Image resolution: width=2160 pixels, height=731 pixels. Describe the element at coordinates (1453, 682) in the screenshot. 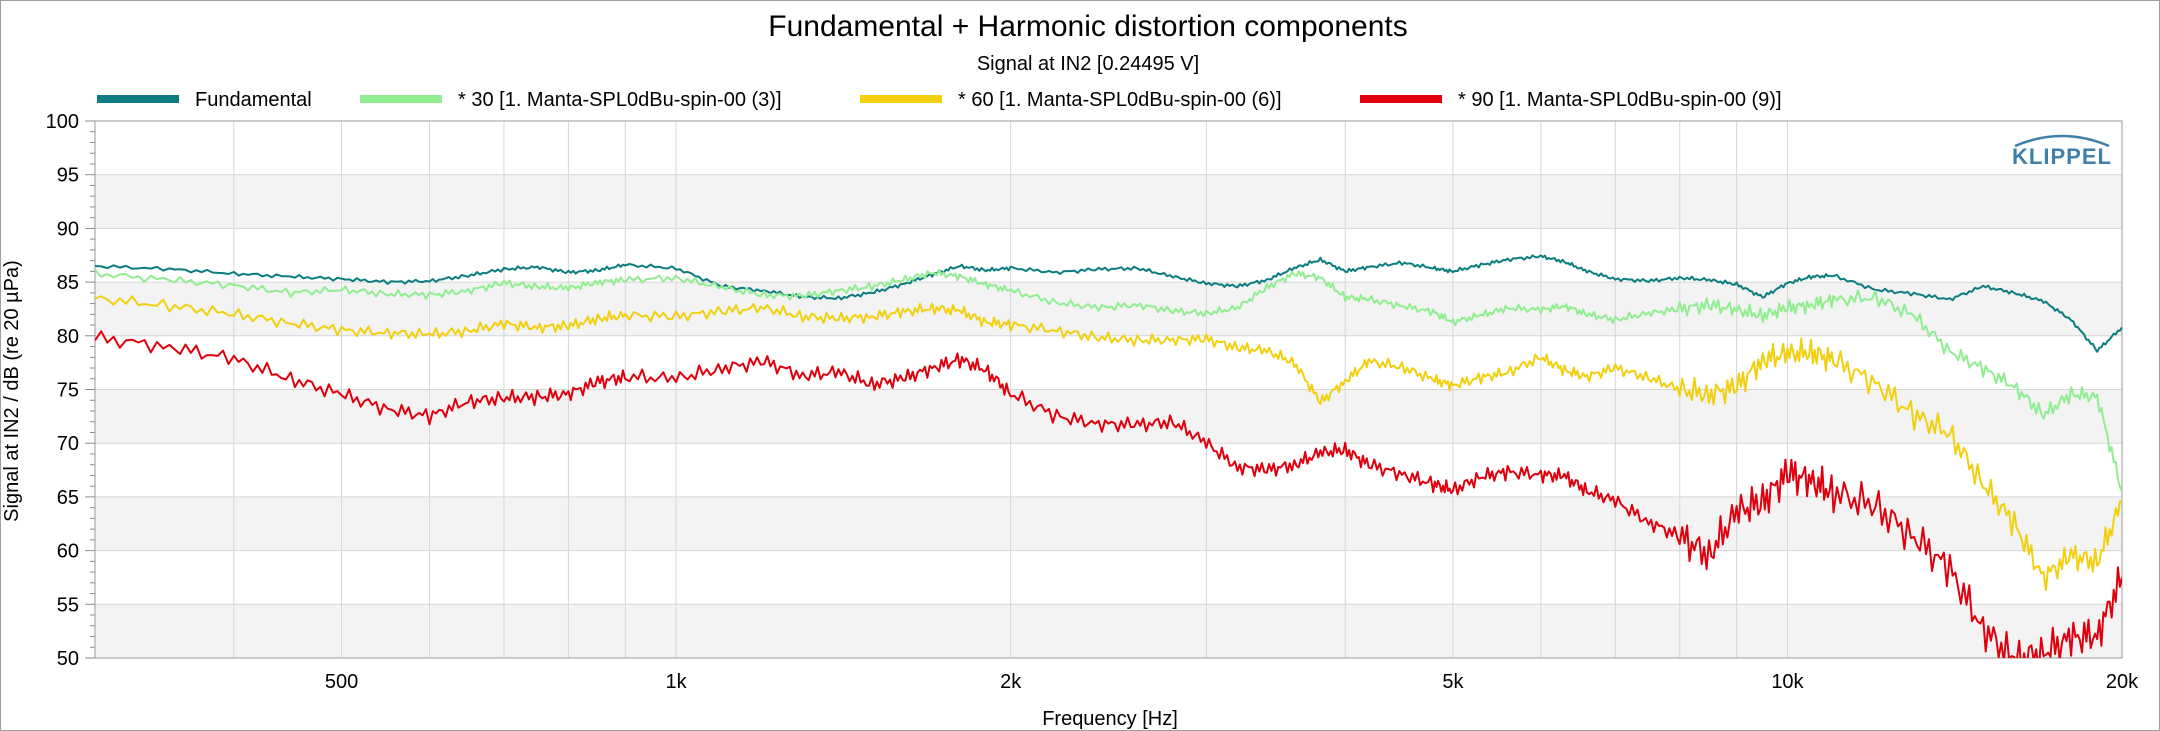

I see `x-tick-label: 5k` at that location.